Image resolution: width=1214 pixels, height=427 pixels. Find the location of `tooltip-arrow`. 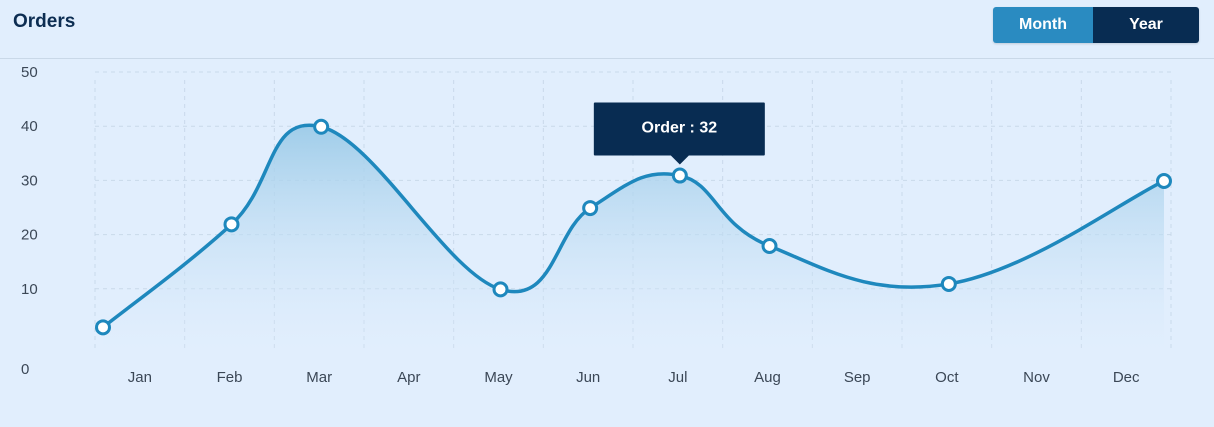

tooltip-arrow is located at coordinates (679, 160).